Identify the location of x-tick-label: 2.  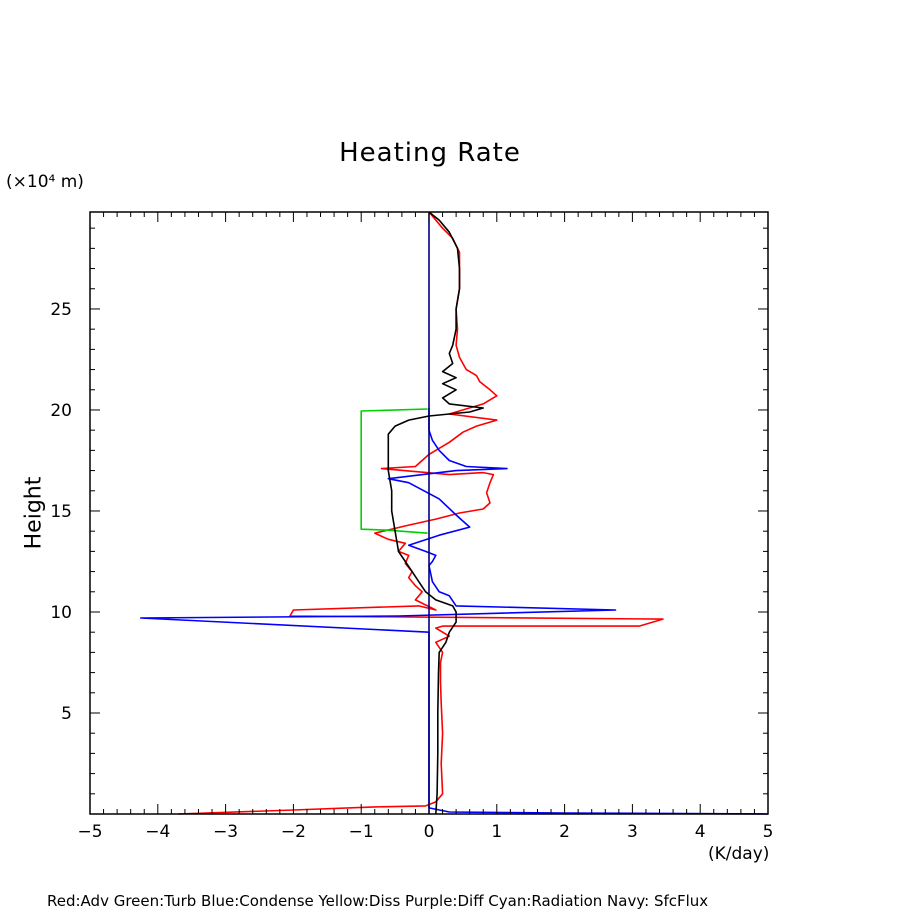
(564, 832).